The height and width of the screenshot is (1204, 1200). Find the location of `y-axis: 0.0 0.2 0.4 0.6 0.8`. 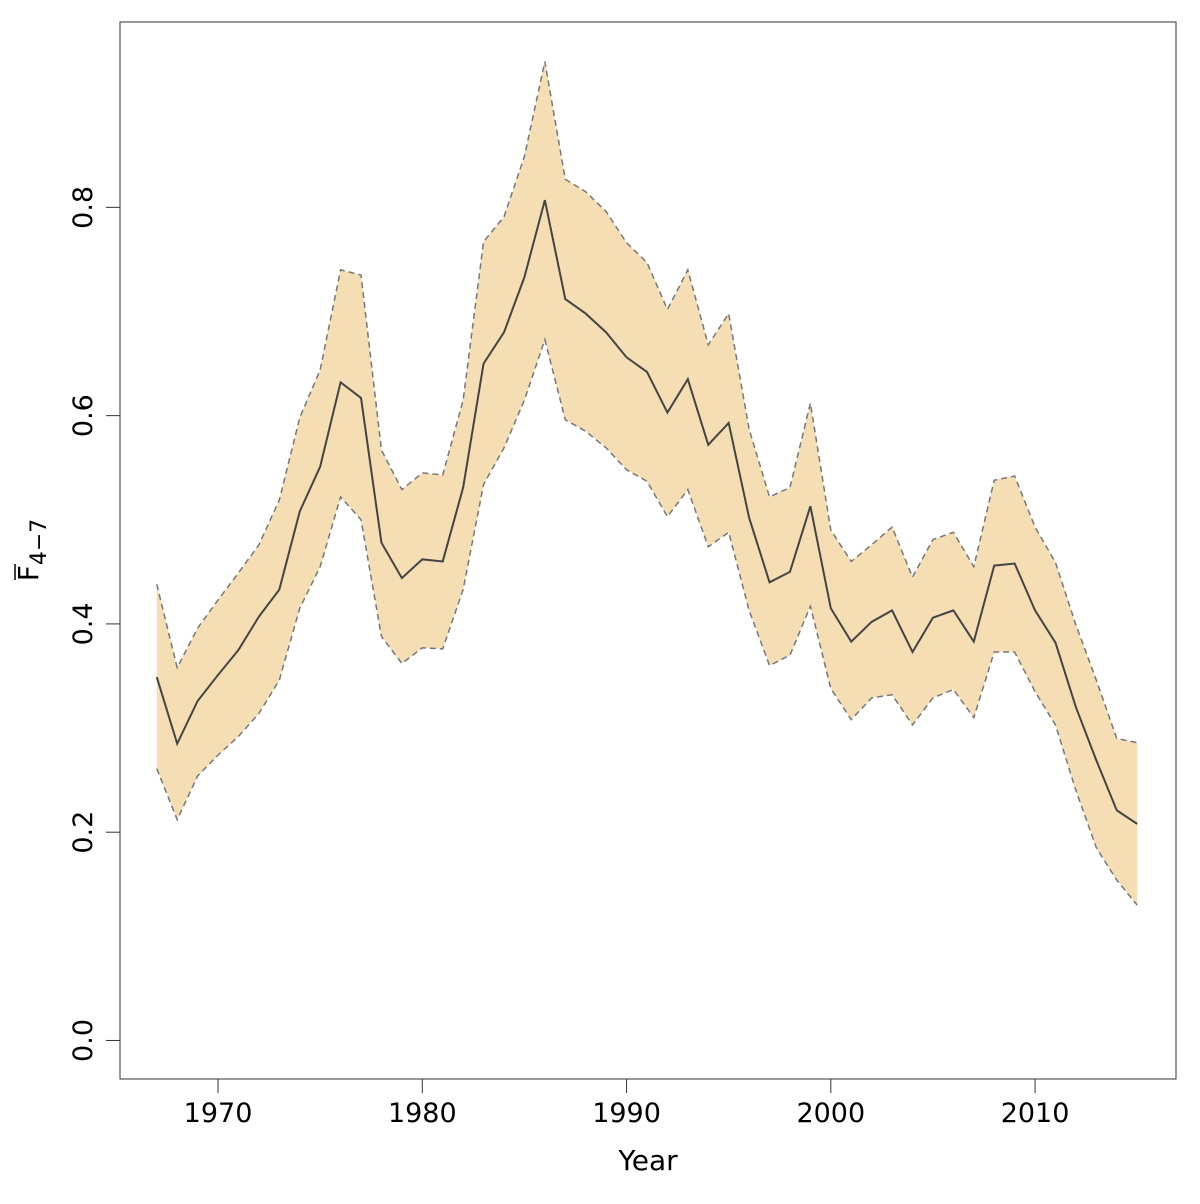

y-axis: 0.0 0.2 0.4 0.6 0.8 is located at coordinates (94, 624).